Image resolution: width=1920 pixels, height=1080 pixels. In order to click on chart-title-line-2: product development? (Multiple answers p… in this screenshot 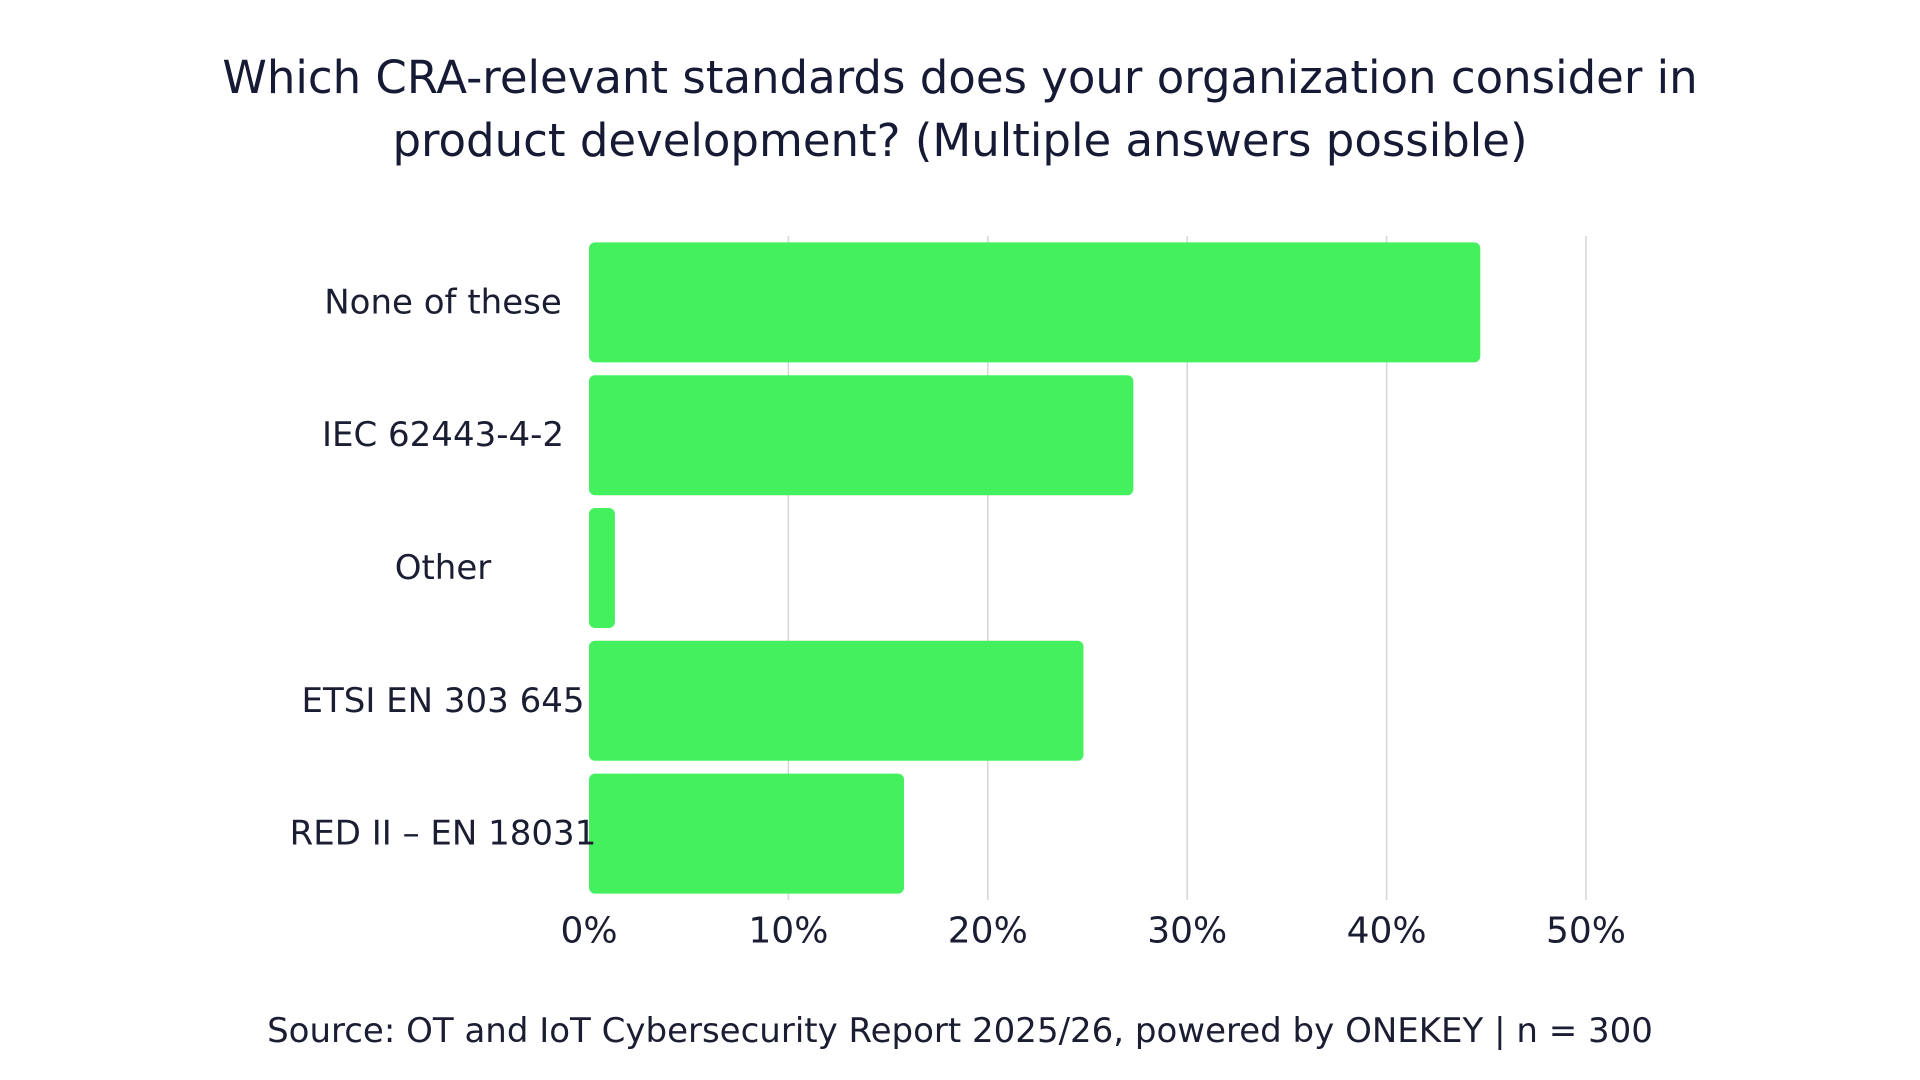, I will do `click(960, 140)`.